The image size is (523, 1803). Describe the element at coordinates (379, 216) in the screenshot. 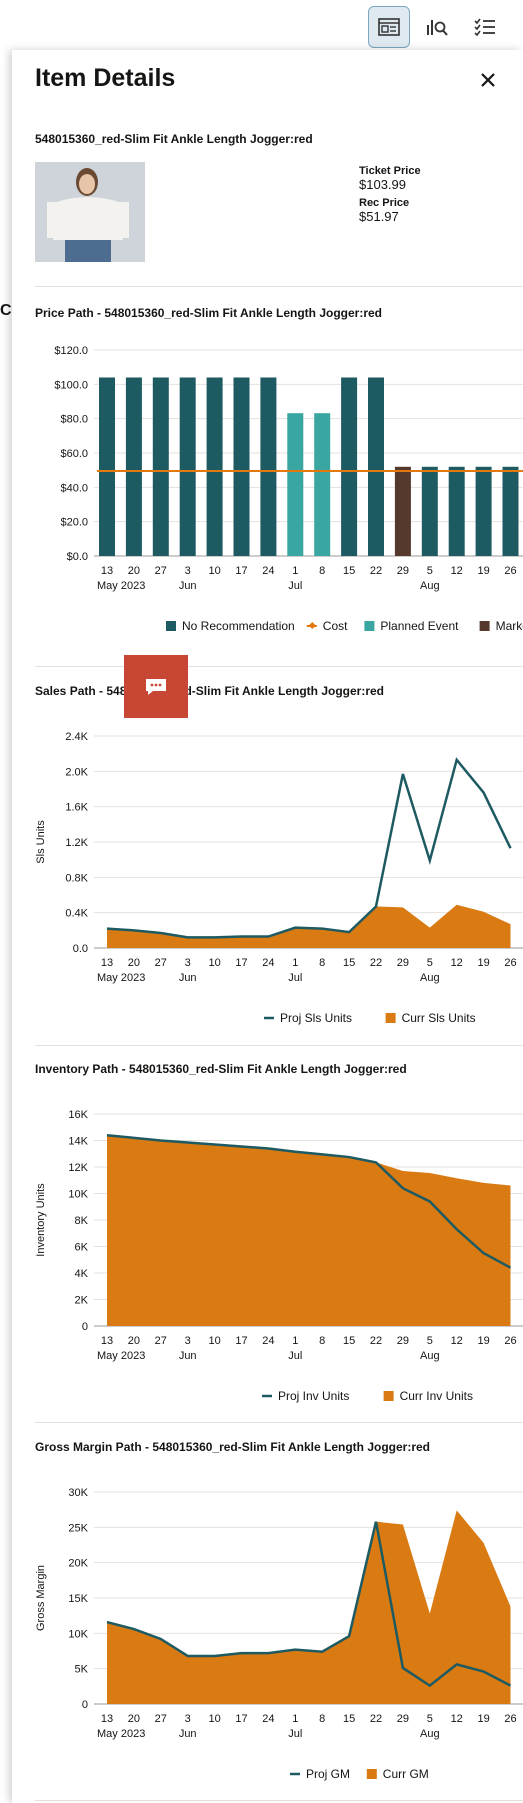

I see `rec-price-value: $51.97` at that location.